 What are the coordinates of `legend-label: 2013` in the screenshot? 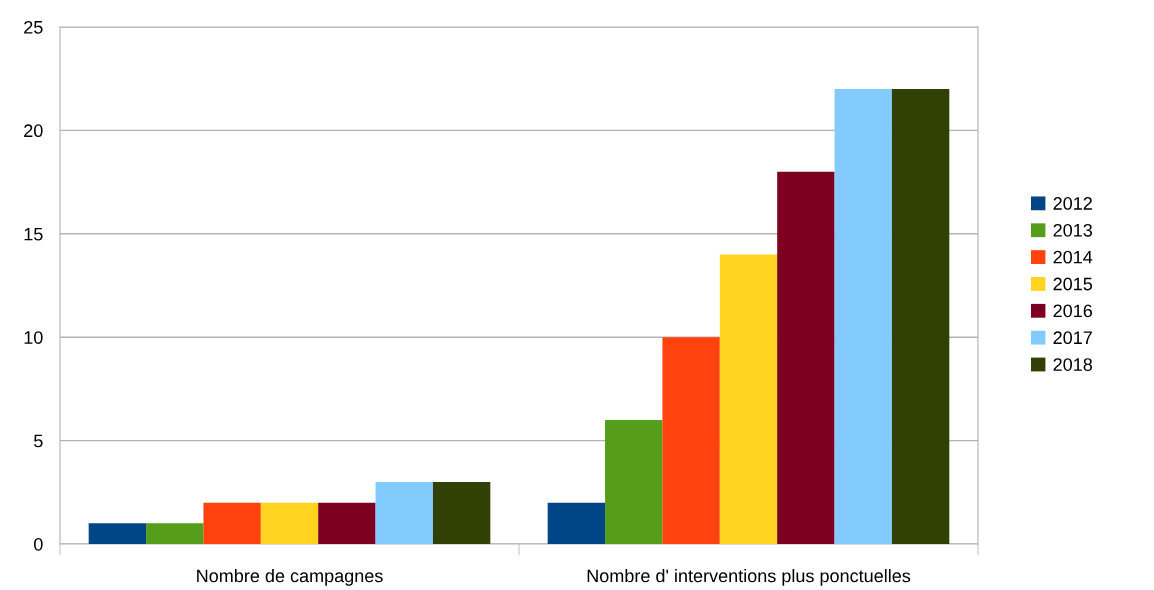 It's located at (1073, 230).